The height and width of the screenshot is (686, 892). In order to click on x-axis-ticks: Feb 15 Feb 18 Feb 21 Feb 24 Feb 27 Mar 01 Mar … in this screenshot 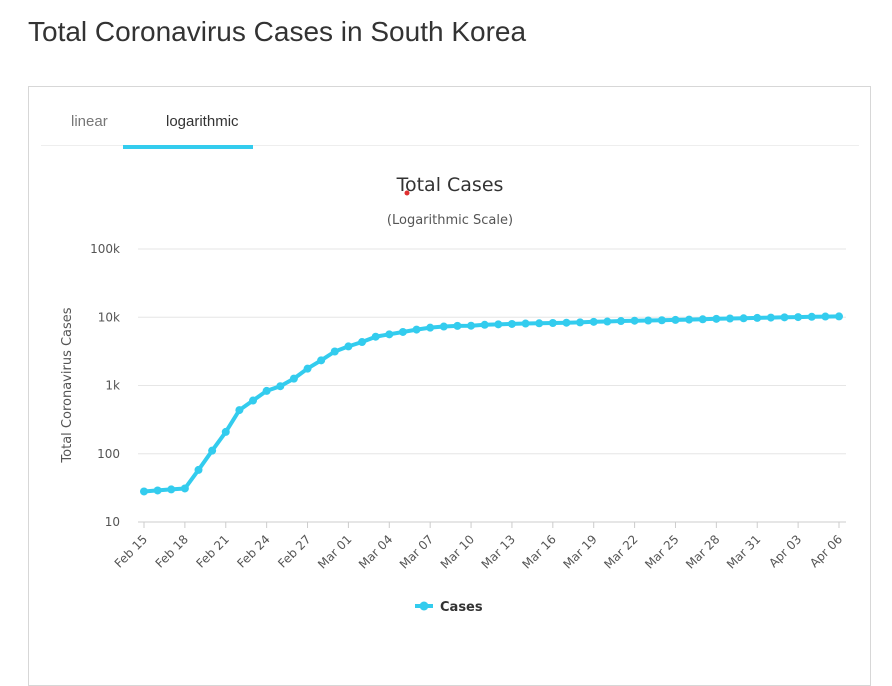, I will do `click(478, 547)`.